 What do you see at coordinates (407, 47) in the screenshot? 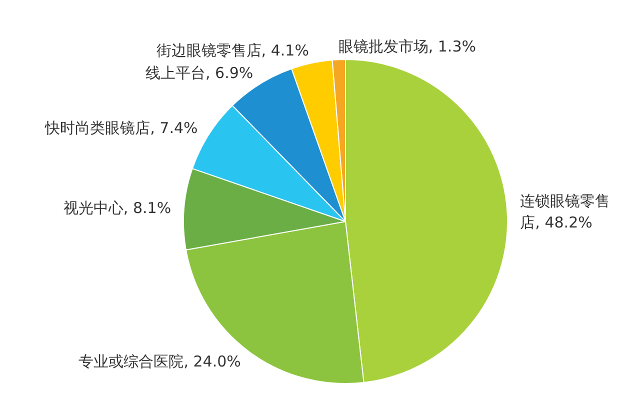
I see `slice-label: 眼镜批发市场, 1.3%` at bounding box center [407, 47].